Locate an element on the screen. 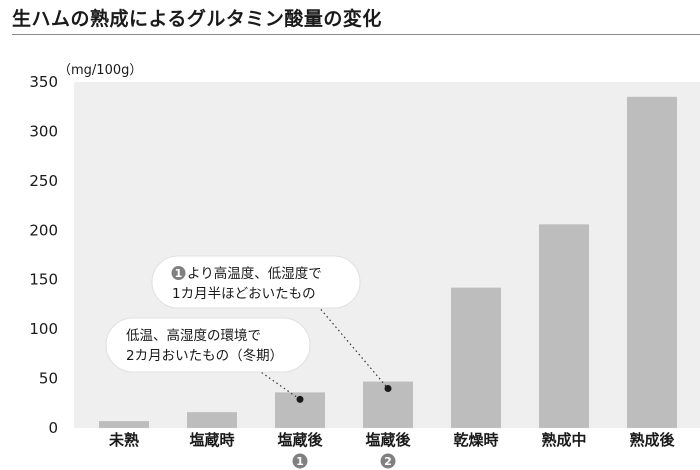 Image resolution: width=700 pixels, height=470 pixels. annotation-badge-number: 1 is located at coordinates (179, 273).